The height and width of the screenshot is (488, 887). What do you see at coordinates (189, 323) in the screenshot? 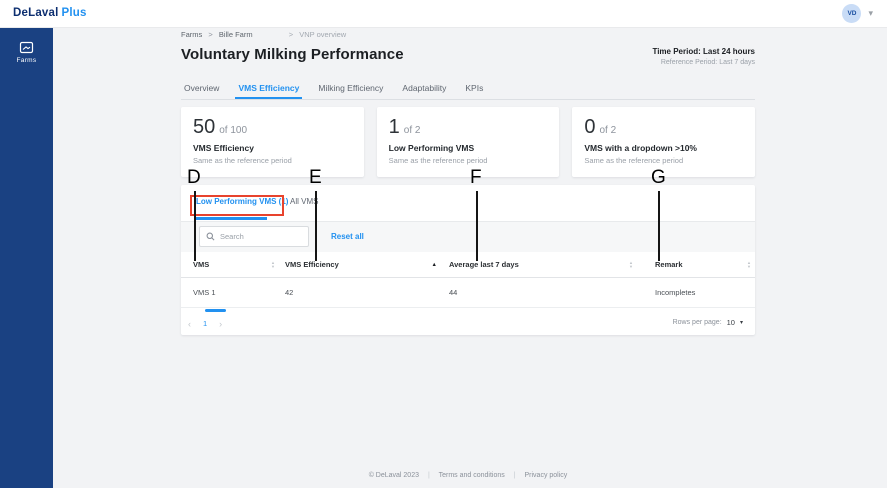
I see `previous-page-icon: ‹` at bounding box center [189, 323].